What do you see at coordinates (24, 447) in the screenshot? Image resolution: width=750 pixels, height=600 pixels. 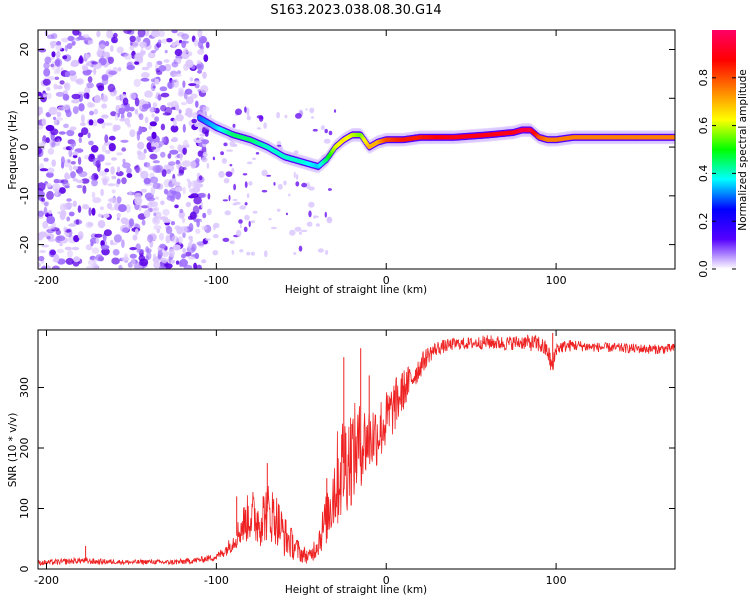 I see `snr-y-tick-label: 200` at bounding box center [24, 447].